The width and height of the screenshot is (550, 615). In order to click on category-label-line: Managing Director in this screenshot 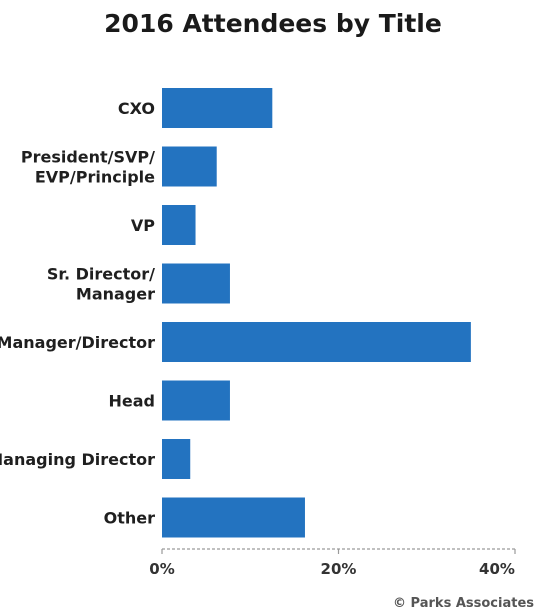, I will do `click(77, 459)`.